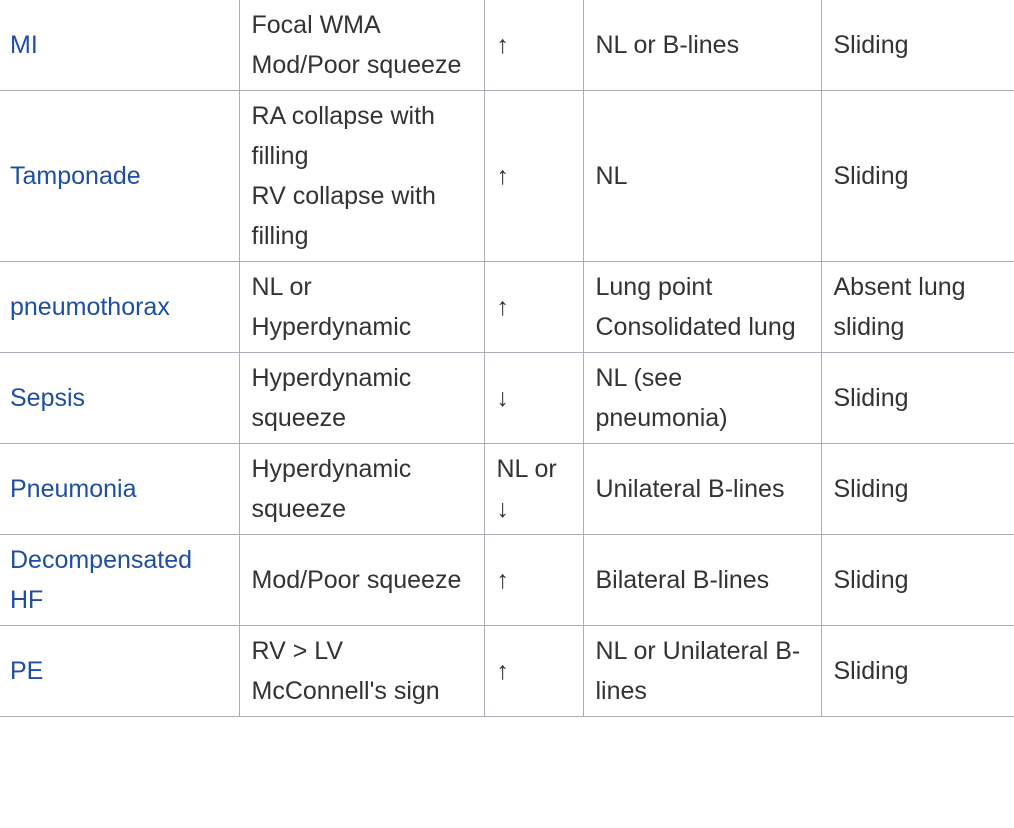 This screenshot has height=828, width=1014. What do you see at coordinates (24, 45) in the screenshot?
I see `condition-link: MI` at bounding box center [24, 45].